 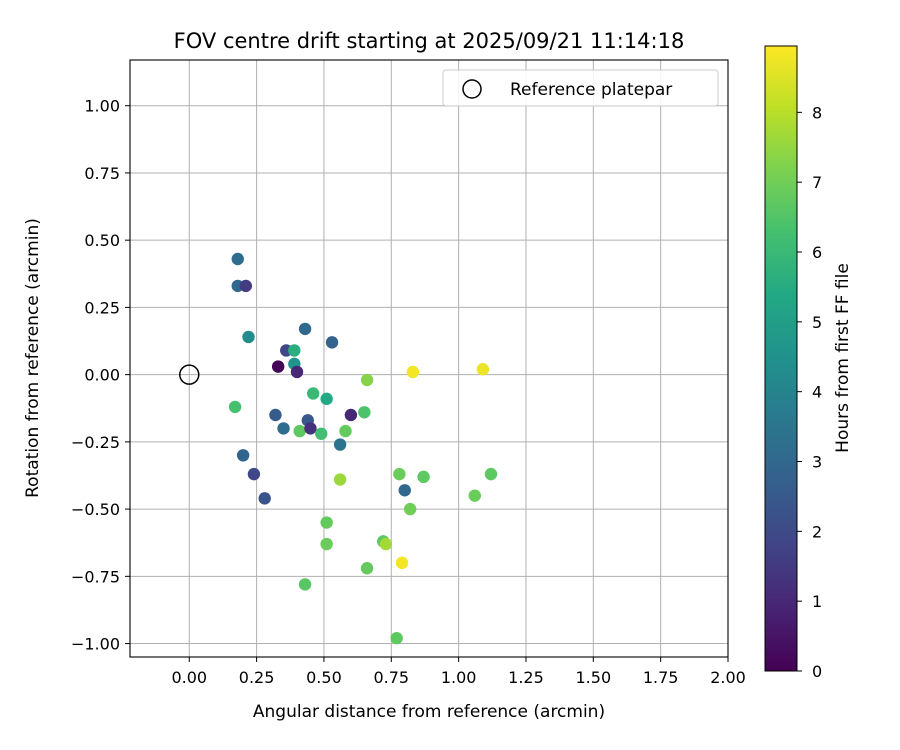 What do you see at coordinates (257, 677) in the screenshot?
I see `x-tick-label: 0.25` at bounding box center [257, 677].